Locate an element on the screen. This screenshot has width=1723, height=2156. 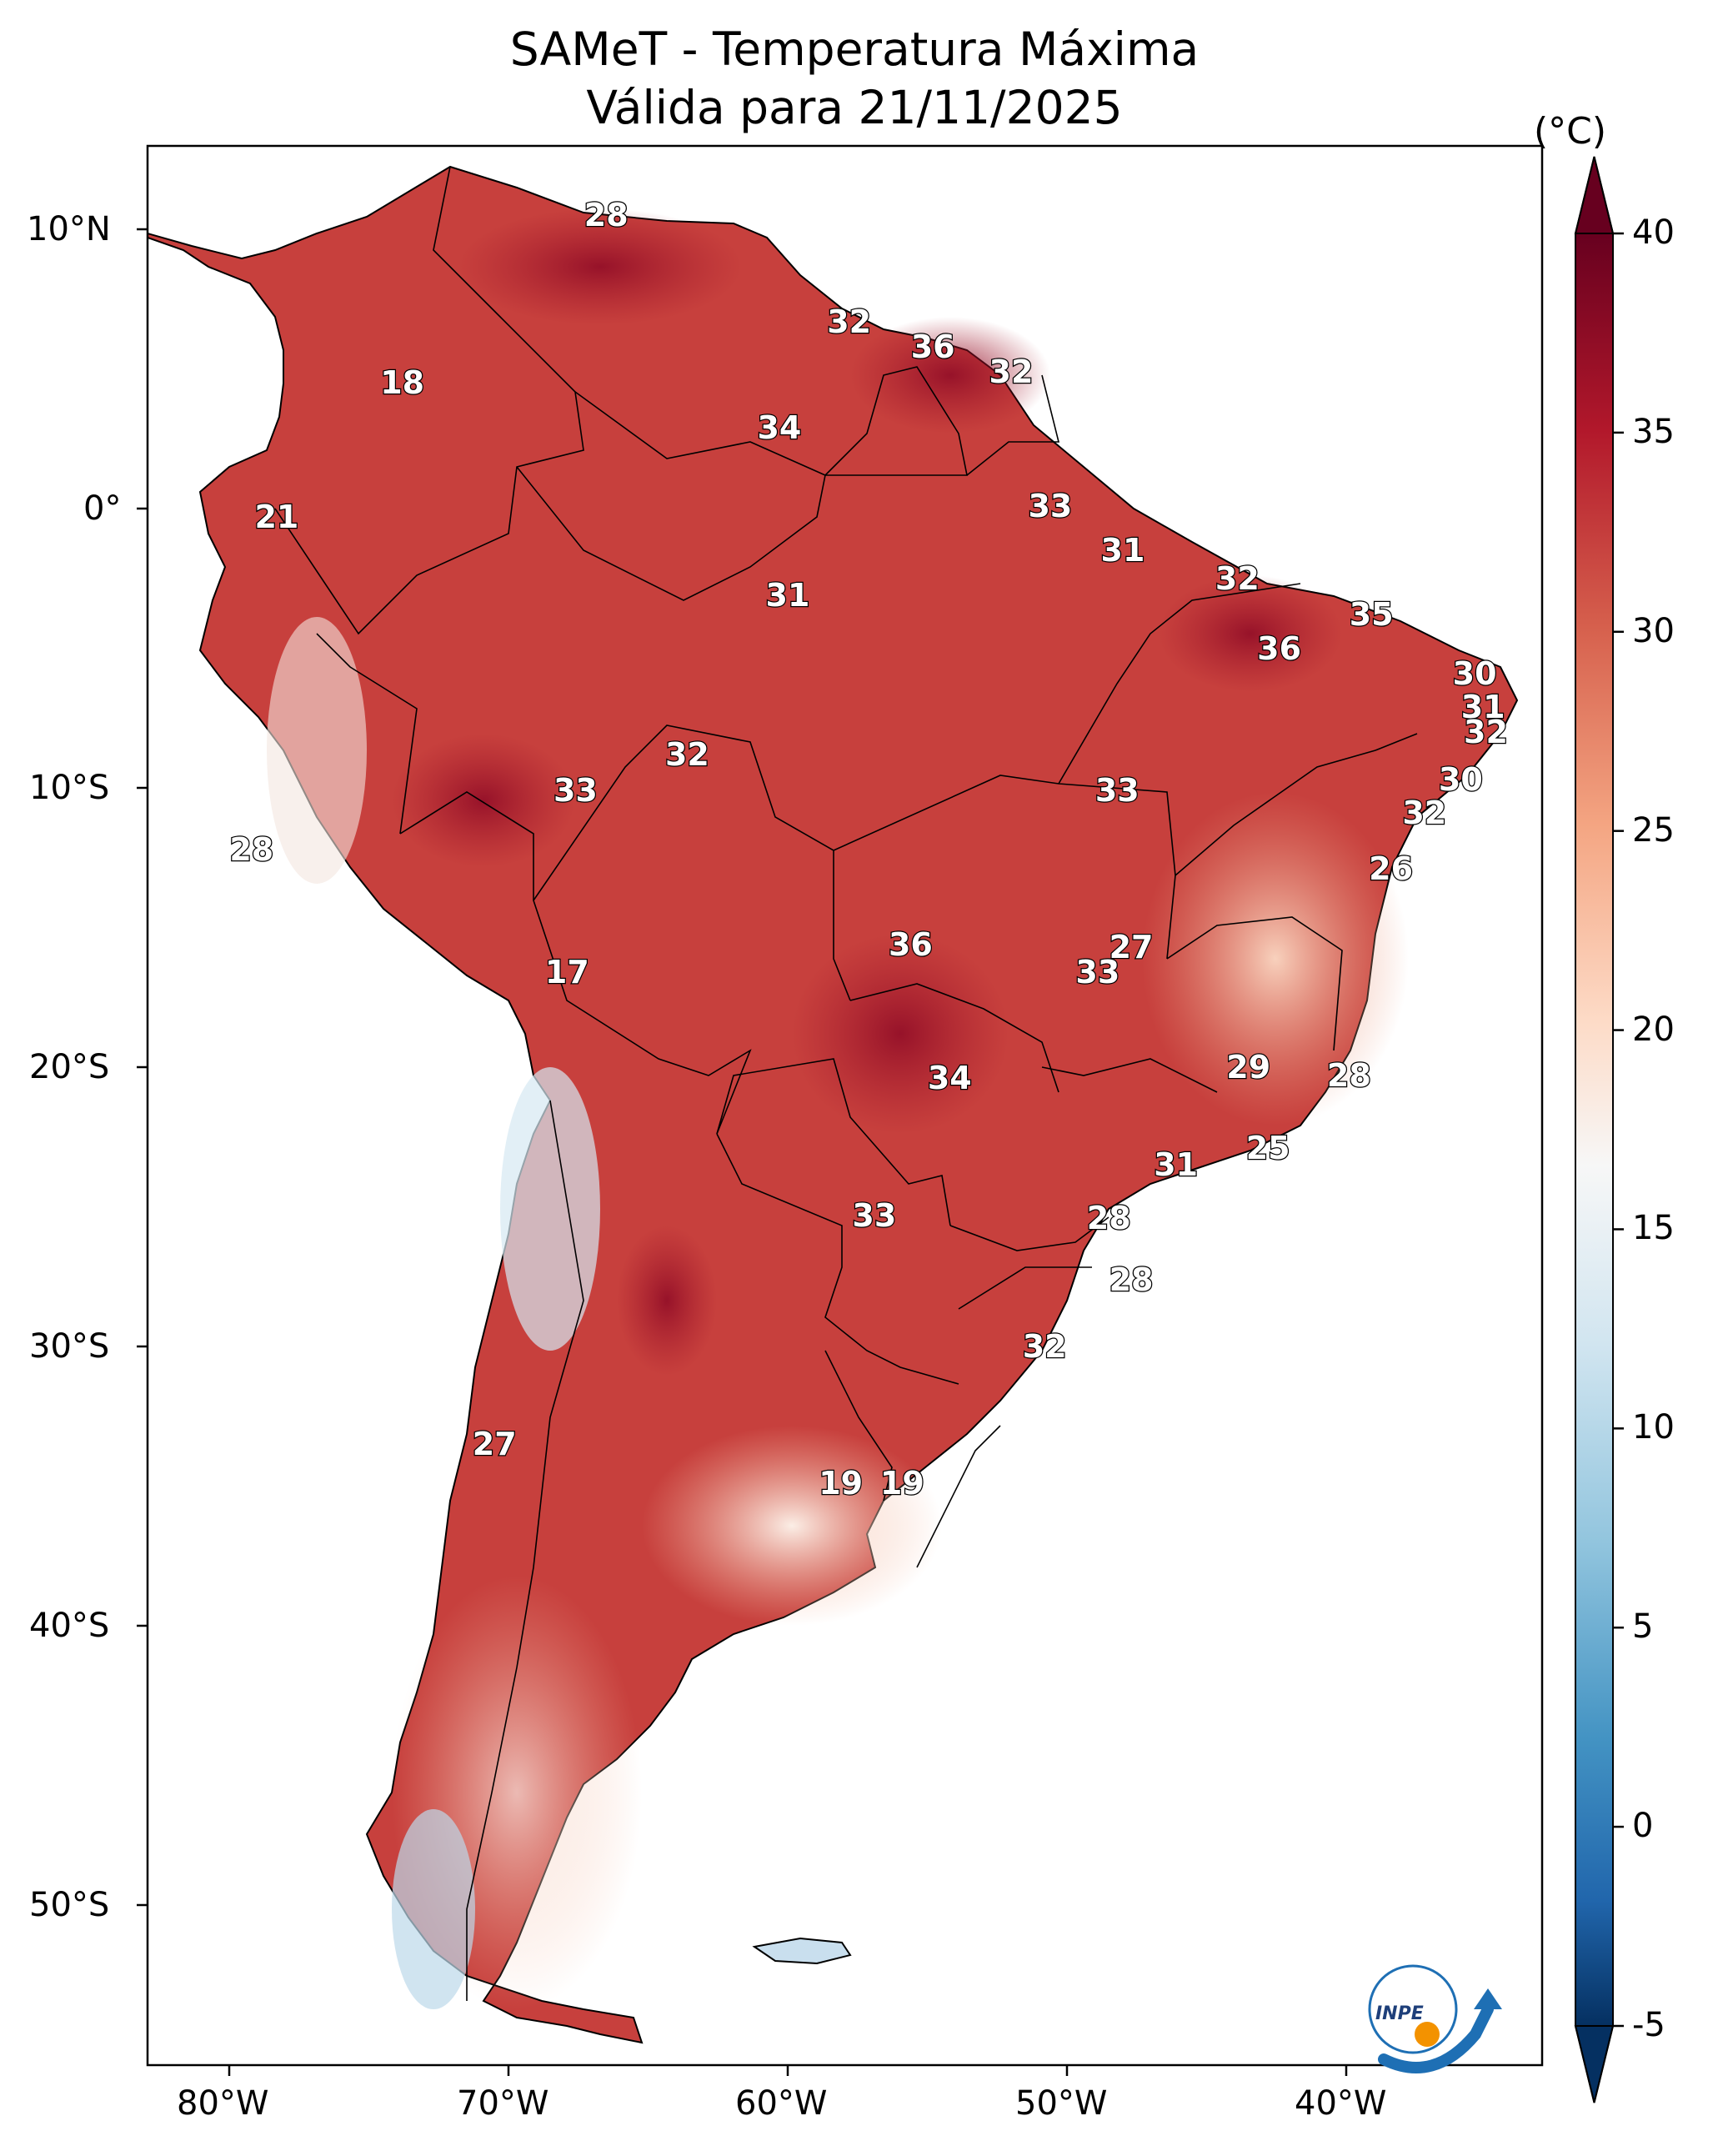
logo-orange-dot is located at coordinates (1427, 2034).